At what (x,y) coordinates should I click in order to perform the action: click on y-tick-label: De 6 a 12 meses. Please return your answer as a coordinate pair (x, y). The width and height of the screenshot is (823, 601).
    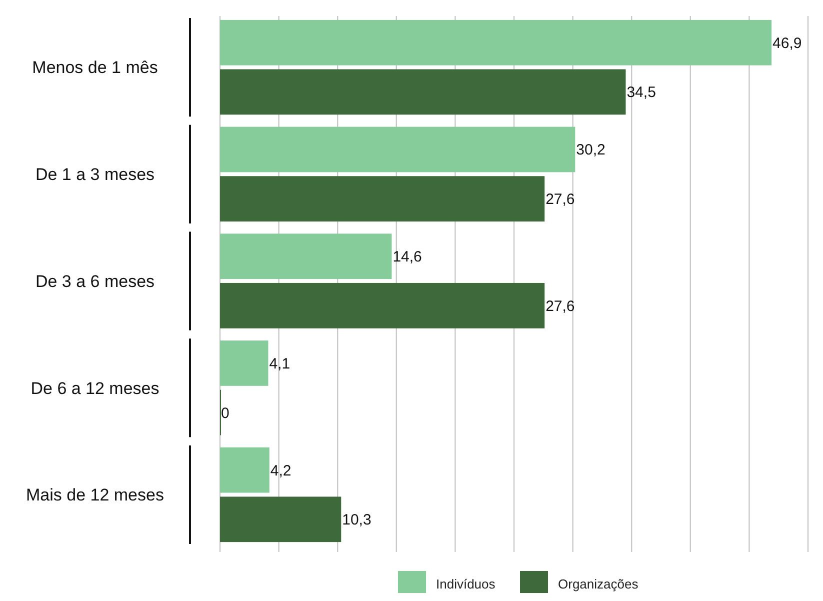
    Looking at the image, I should click on (95, 388).